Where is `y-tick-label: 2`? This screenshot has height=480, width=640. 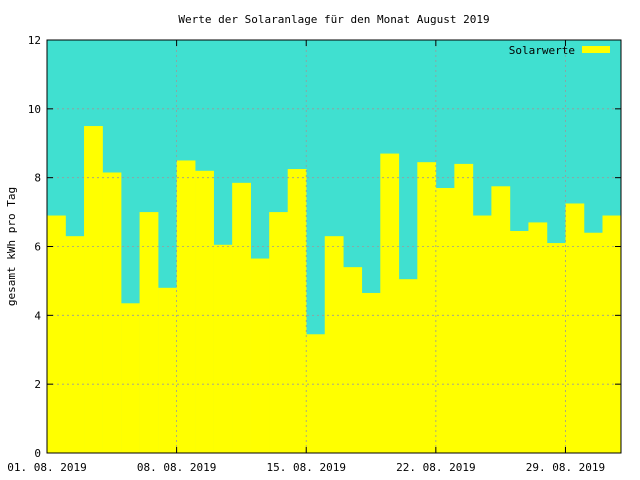
y-tick-label: 2 is located at coordinates (37, 384).